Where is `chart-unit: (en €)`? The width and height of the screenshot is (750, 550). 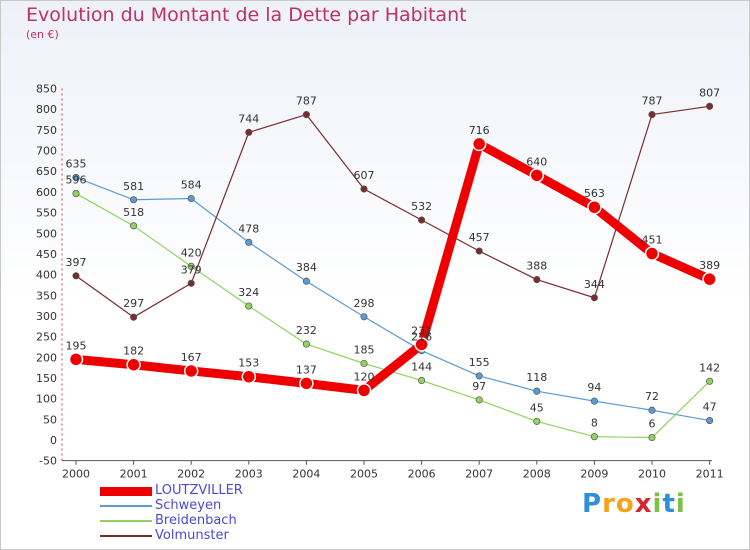
chart-unit: (en €) is located at coordinates (42, 34).